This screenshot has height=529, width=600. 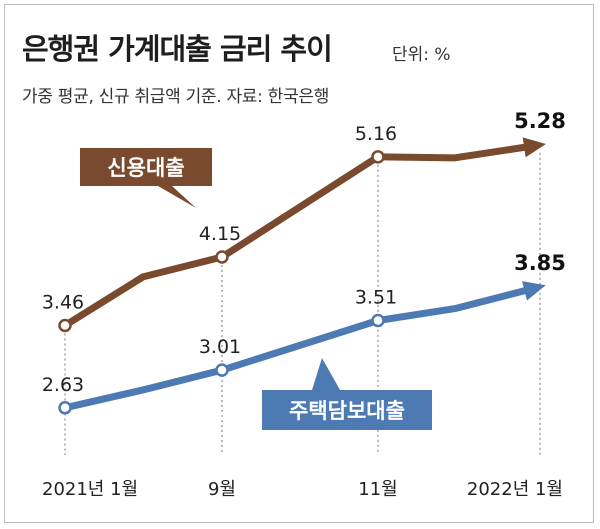 I want to click on data-label: 3.01, so click(x=220, y=347).